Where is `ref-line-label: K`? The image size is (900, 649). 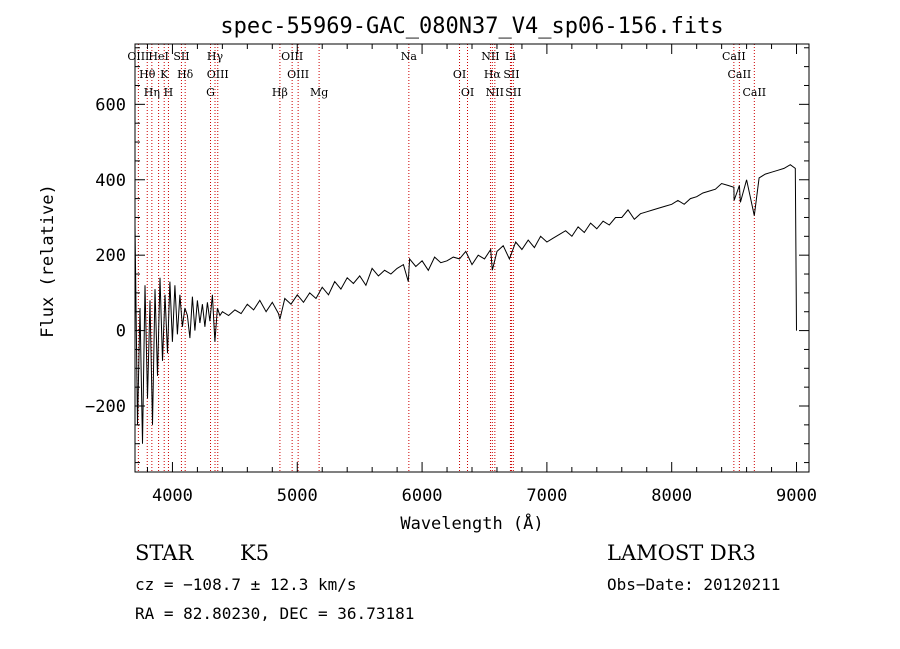 ref-line-label: K is located at coordinates (164, 74).